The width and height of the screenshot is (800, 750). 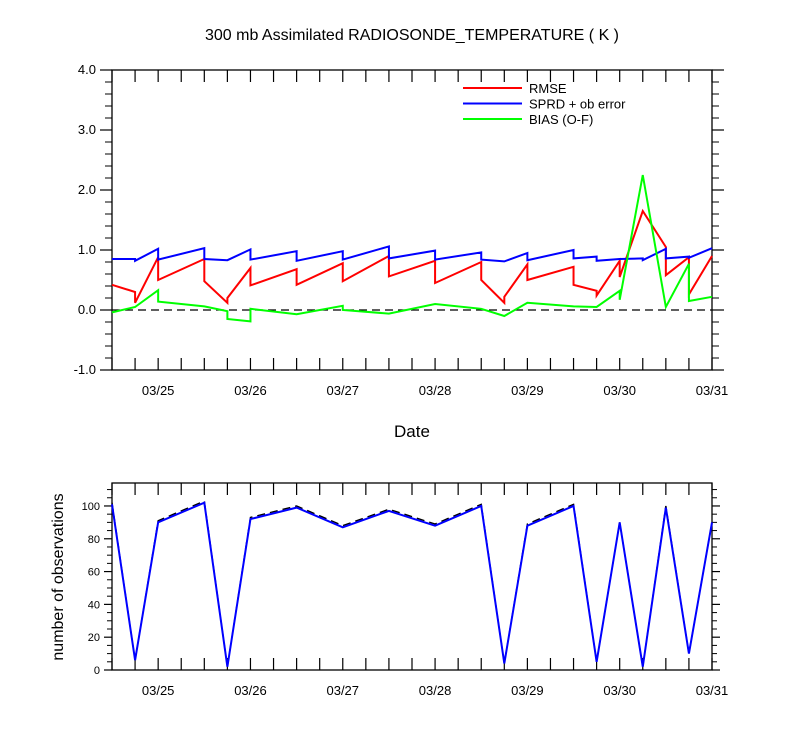 What do you see at coordinates (94, 638) in the screenshot?
I see `bottom-y-tick-label: 20` at bounding box center [94, 638].